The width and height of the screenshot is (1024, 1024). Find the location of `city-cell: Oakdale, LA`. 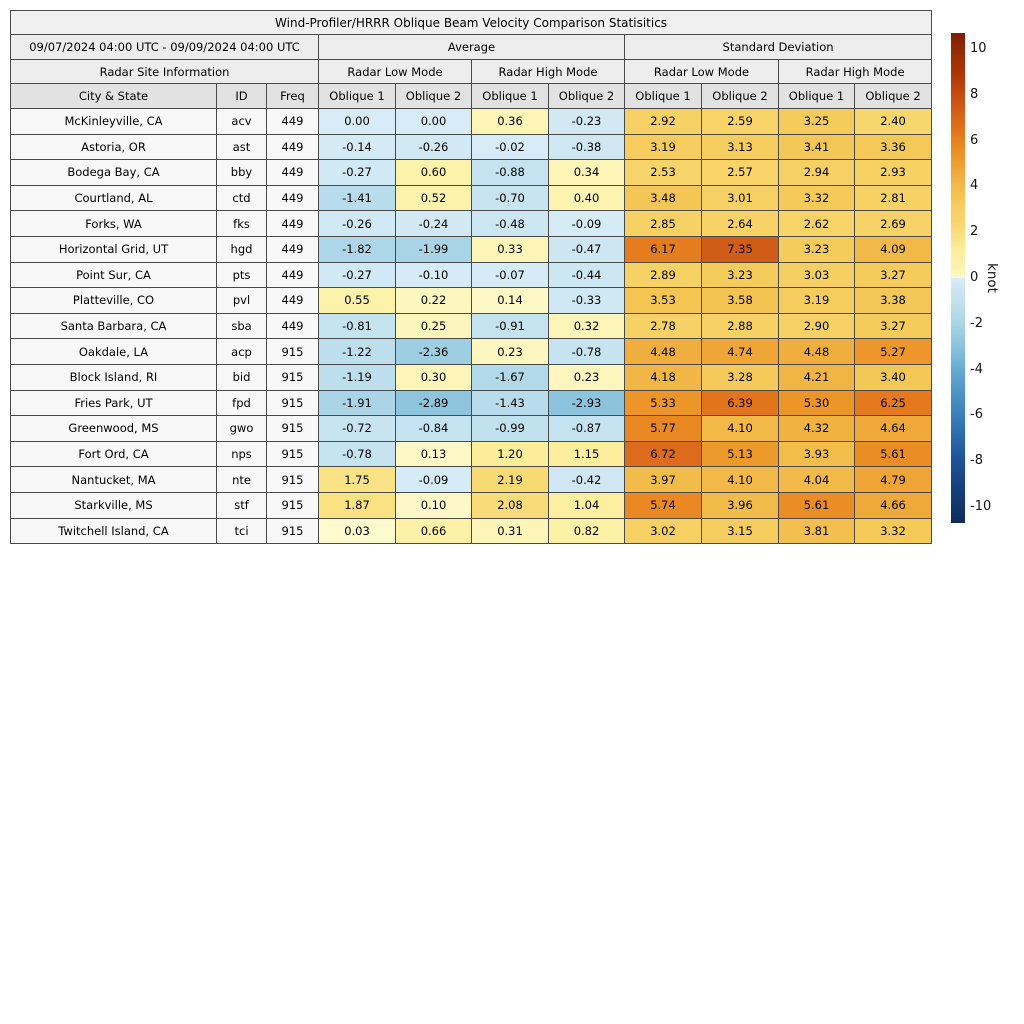

city-cell: Oakdale, LA is located at coordinates (113, 351).